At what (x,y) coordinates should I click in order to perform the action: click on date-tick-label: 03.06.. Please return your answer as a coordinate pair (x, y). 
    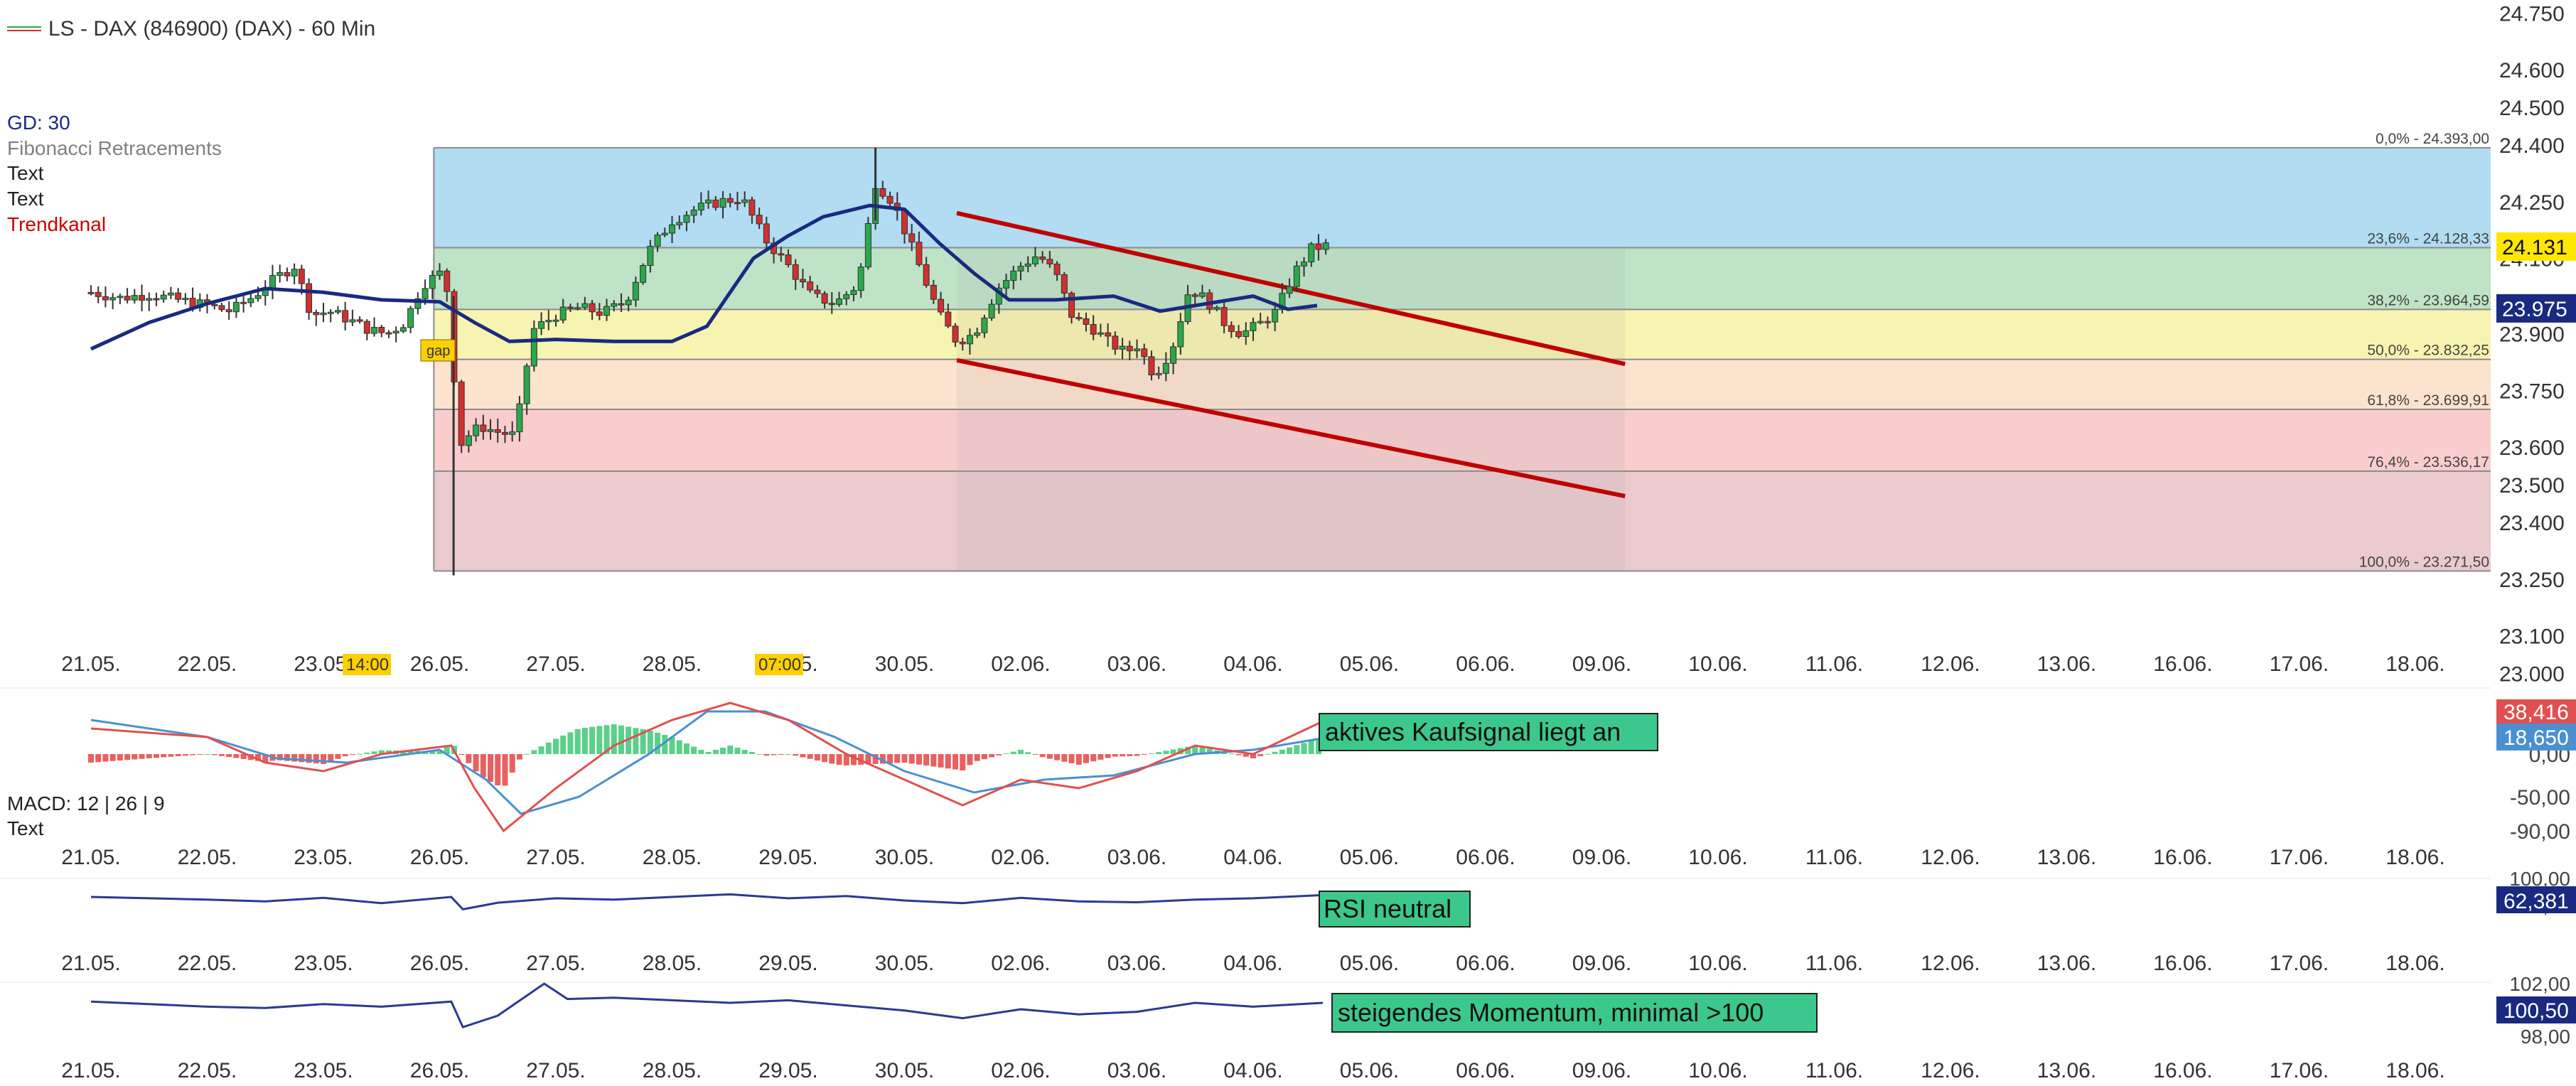
    Looking at the image, I should click on (1136, 963).